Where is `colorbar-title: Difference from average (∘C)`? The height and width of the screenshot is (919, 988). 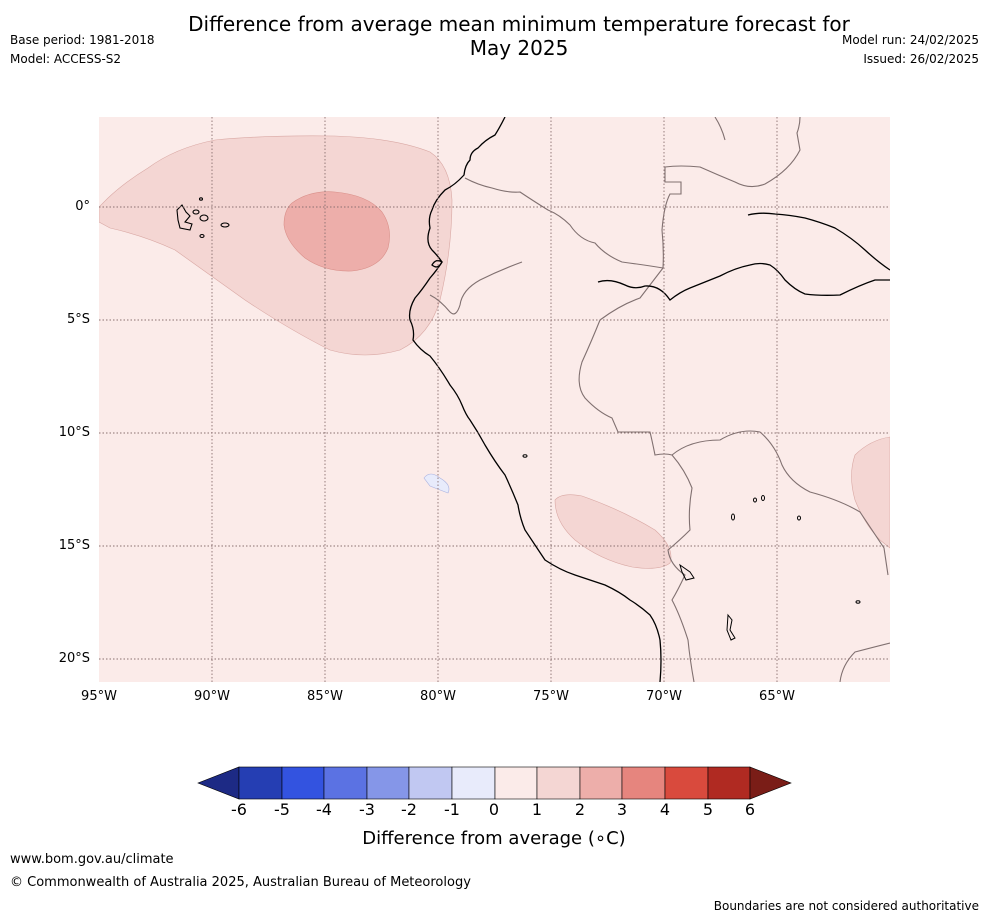
colorbar-title: Difference from average (∘C) is located at coordinates (494, 838).